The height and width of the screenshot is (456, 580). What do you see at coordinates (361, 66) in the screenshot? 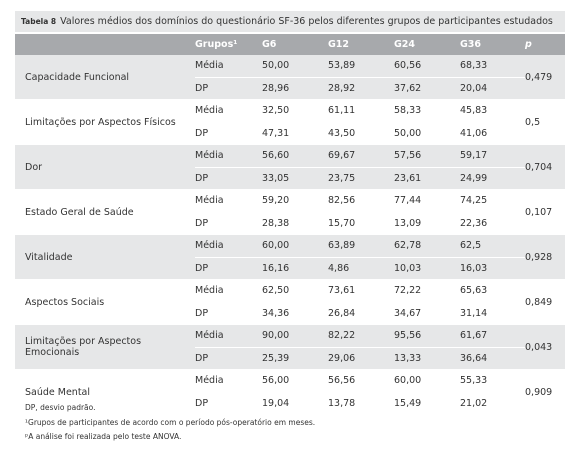
I see `mean-value: 53,89` at bounding box center [361, 66].